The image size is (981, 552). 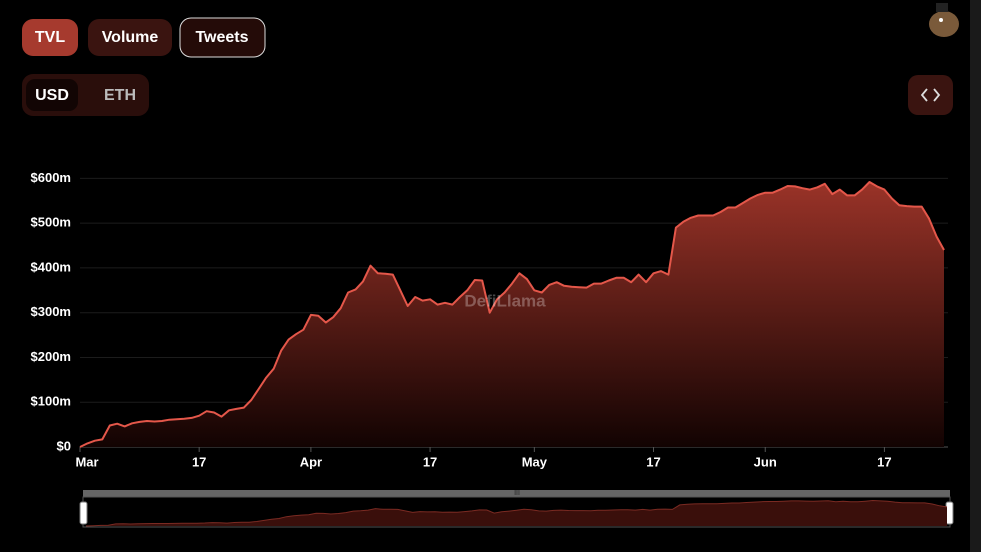 I want to click on y-tick-label: $600m, so click(x=51, y=177).